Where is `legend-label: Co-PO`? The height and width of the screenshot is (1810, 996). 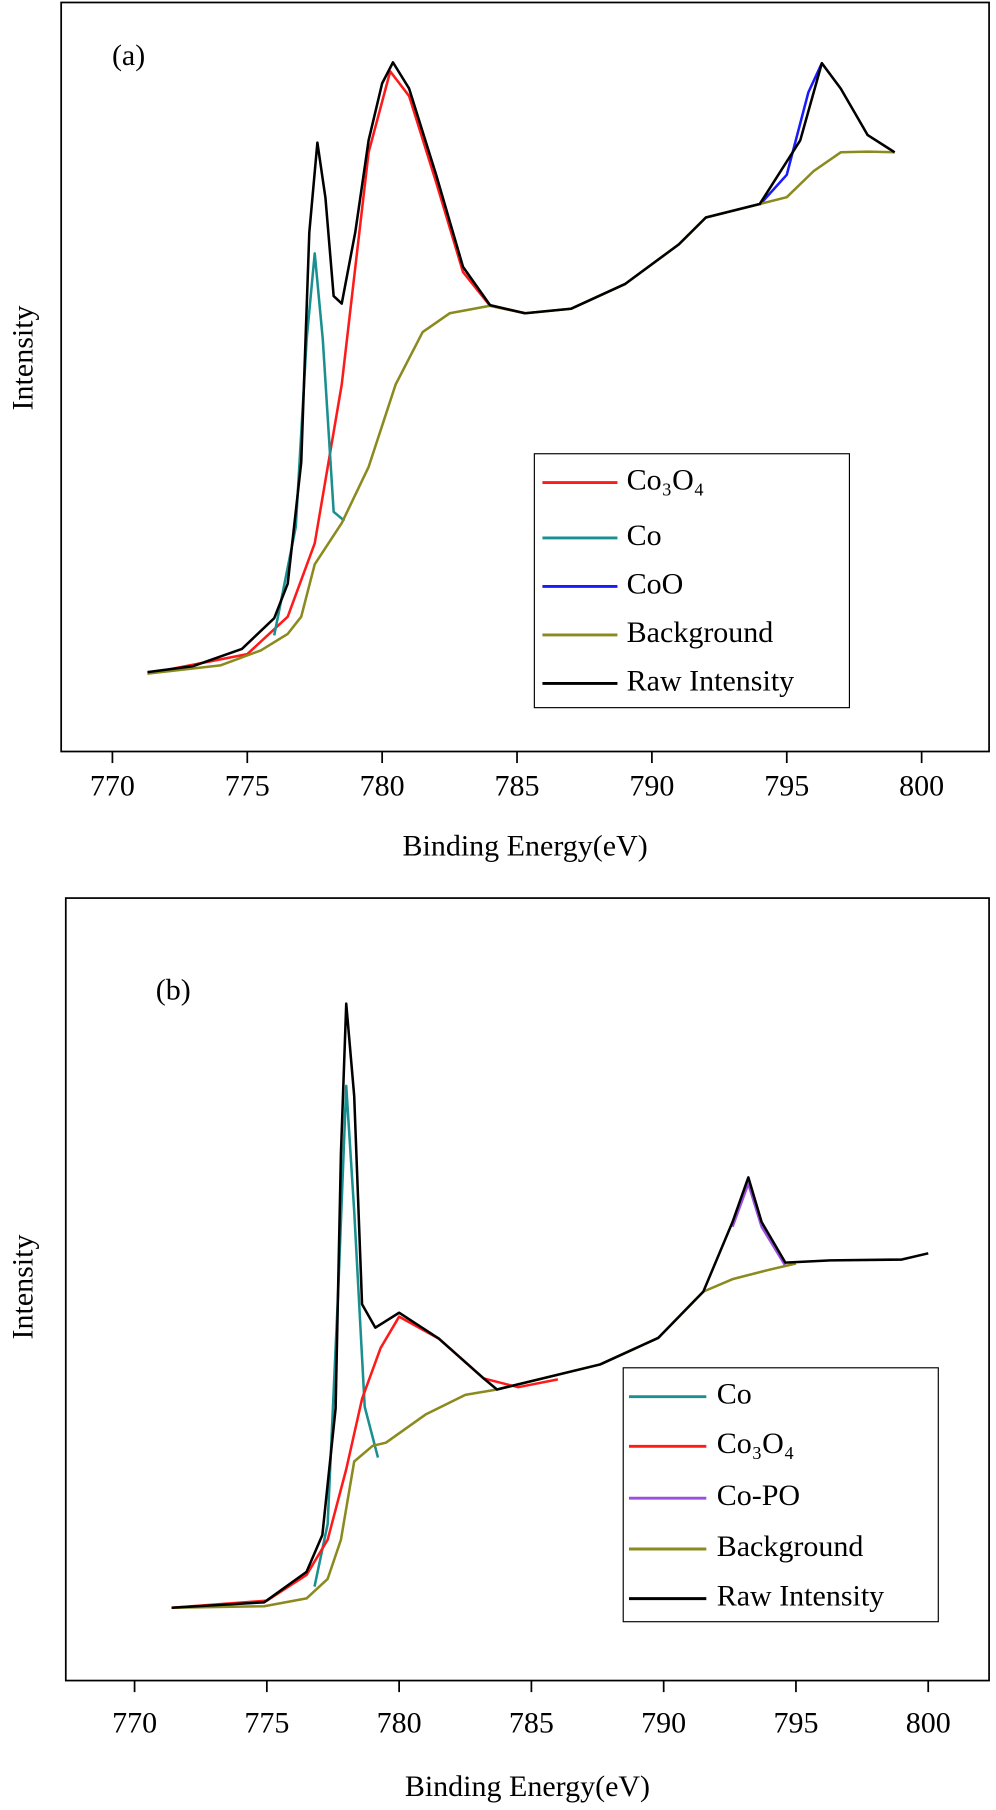
legend-label: Co-PO is located at coordinates (758, 1495).